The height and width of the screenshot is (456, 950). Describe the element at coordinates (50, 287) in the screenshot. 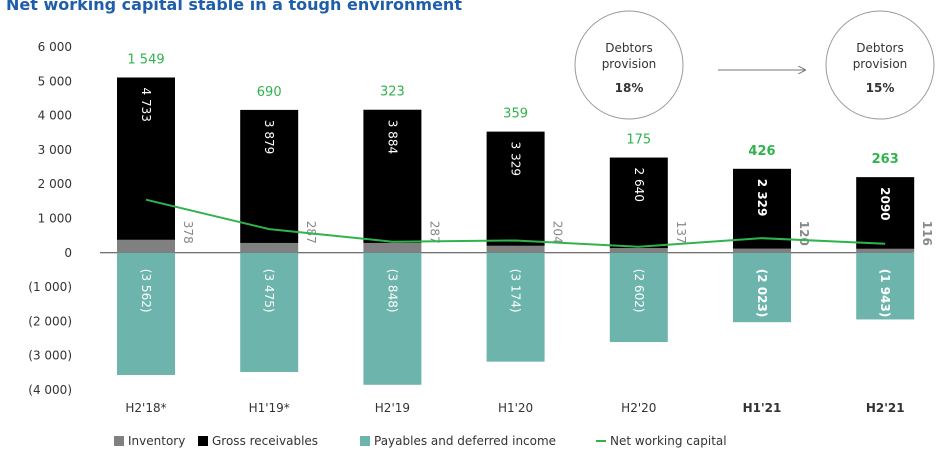

I see `y-tick-label: (1 000)` at that location.